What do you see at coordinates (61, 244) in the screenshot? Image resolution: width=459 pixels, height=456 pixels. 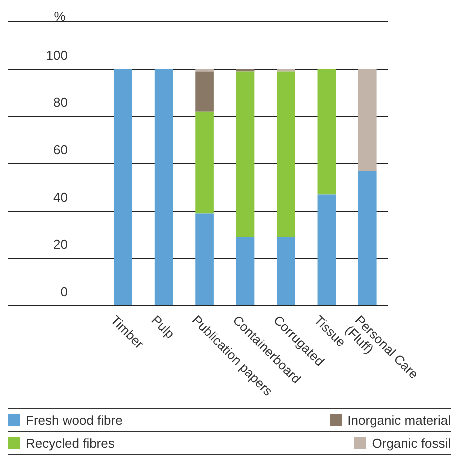 I see `y-tick-label: 20` at bounding box center [61, 244].